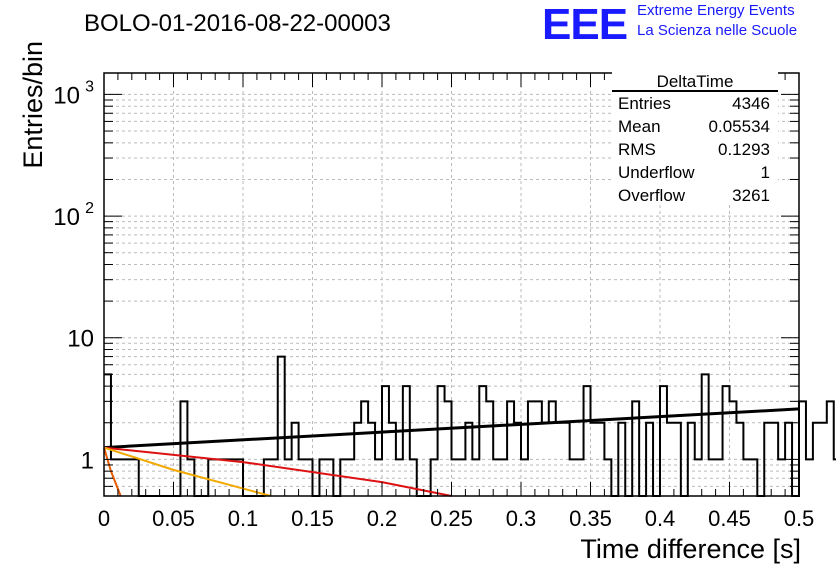 This screenshot has height=572, width=836. What do you see at coordinates (237, 23) in the screenshot?
I see `chart-title: BOLO-01-2016-08-22-00003` at bounding box center [237, 23].